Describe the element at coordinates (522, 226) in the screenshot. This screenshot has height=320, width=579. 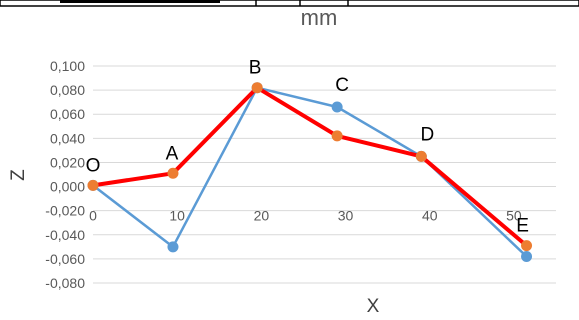
I see `point-label: E` at that location.